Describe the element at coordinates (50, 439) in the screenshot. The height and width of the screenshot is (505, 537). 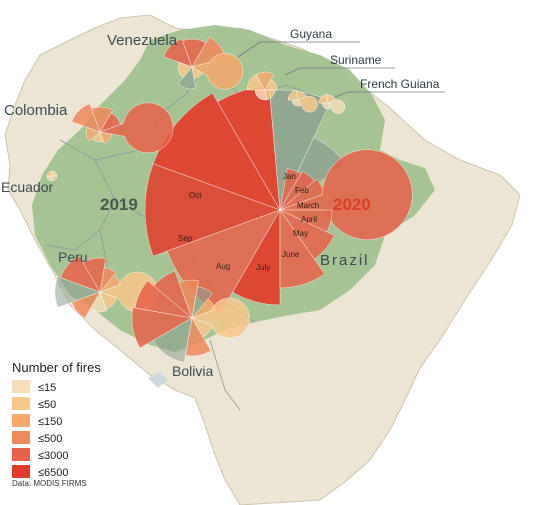
I see `legend-label: ≤500` at that location.